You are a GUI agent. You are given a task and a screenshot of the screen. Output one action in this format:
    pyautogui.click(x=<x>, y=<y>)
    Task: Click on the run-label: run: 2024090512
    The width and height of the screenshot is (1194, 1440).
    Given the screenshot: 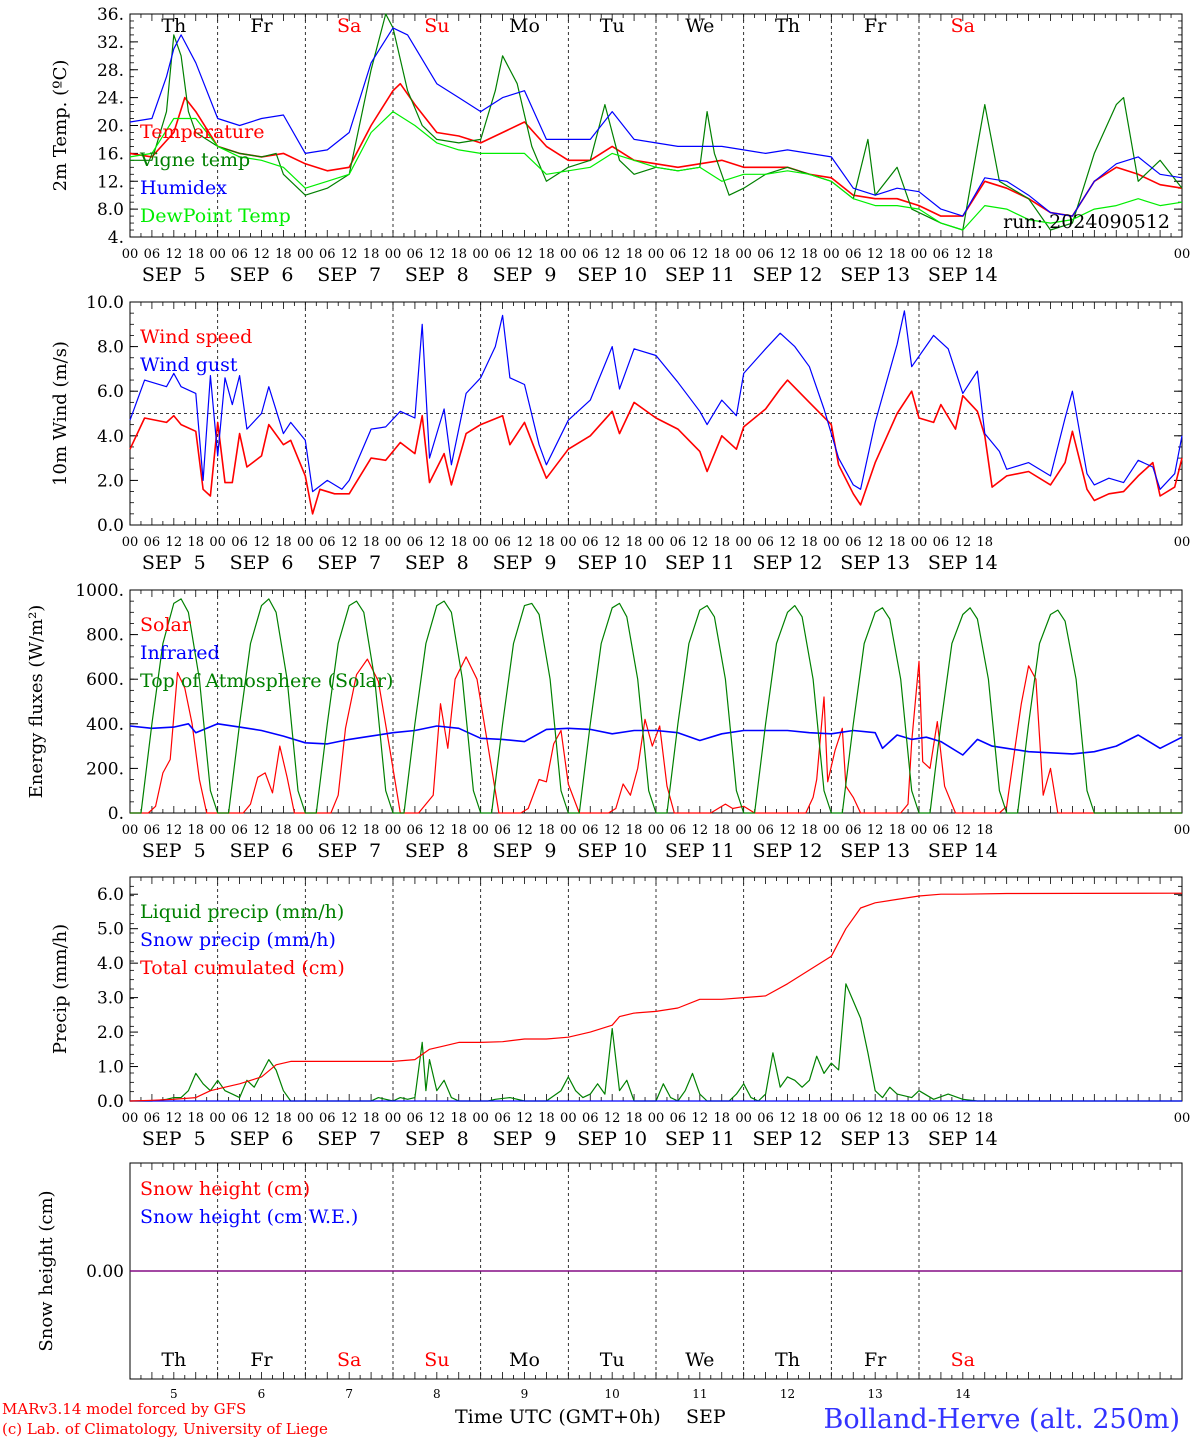 What is the action you would take?
    pyautogui.click(x=1086, y=222)
    